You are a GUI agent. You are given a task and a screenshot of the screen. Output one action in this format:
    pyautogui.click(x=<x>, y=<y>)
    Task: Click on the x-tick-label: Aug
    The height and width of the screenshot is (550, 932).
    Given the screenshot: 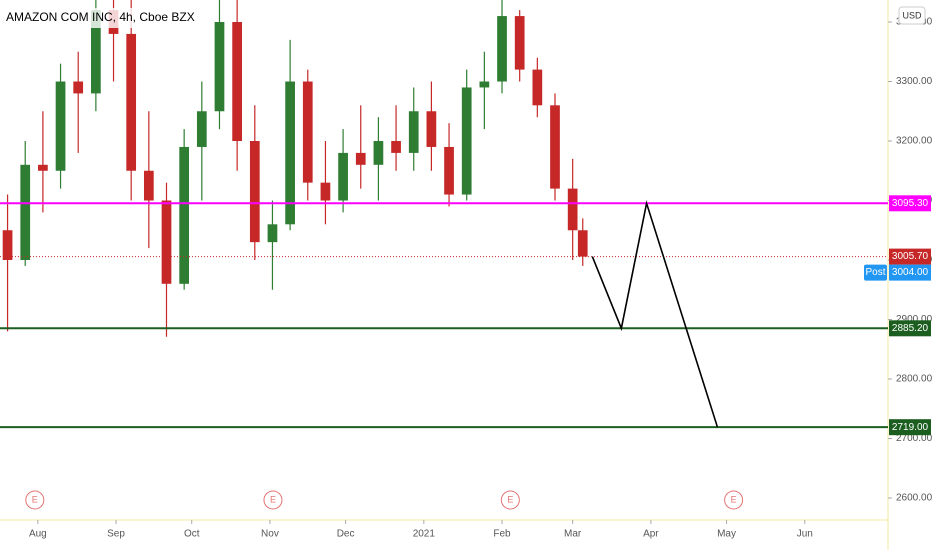 What is the action you would take?
    pyautogui.click(x=38, y=534)
    